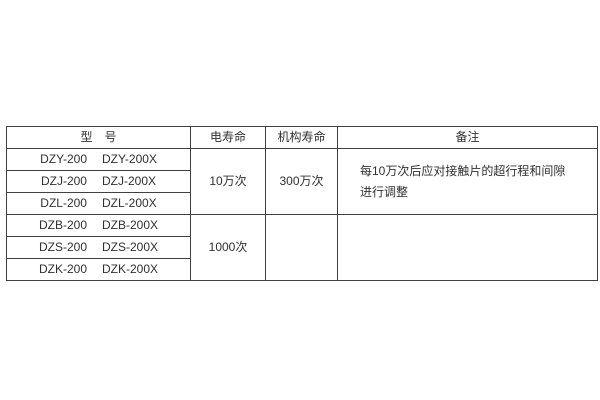 The image size is (600, 400). I want to click on model-cell: DZB-200 DZB-200X, so click(98, 225).